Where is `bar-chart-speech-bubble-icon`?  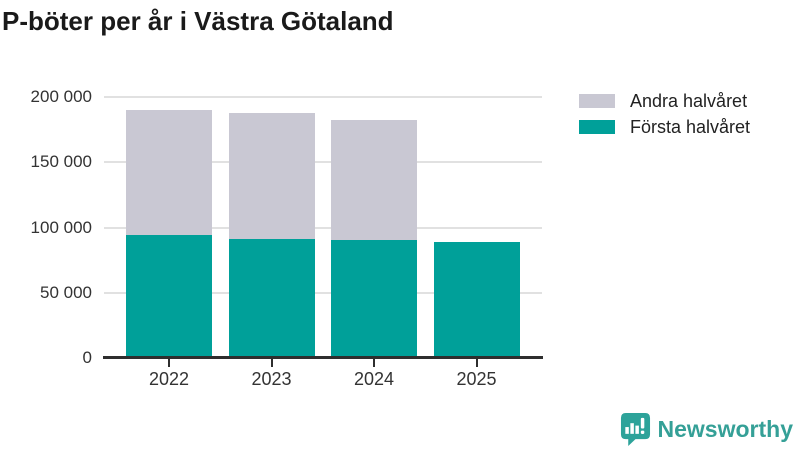
bar-chart-speech-bubble-icon is located at coordinates (635, 429).